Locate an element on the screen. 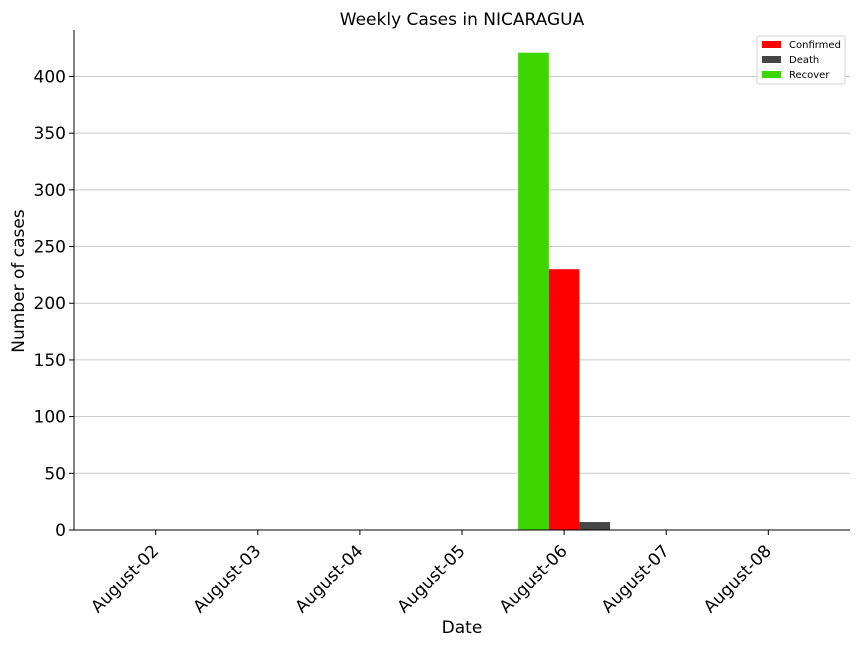 Image resolution: width=864 pixels, height=648 pixels. bar-death is located at coordinates (595, 526).